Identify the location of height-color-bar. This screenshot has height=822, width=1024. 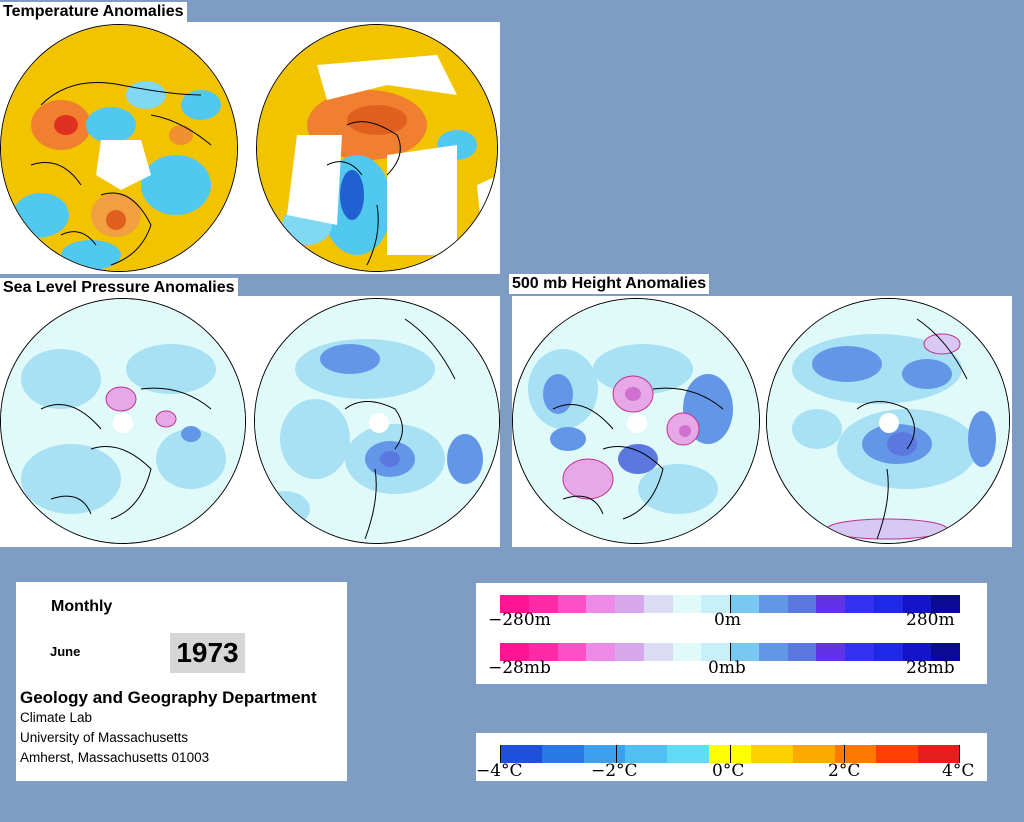
(730, 604).